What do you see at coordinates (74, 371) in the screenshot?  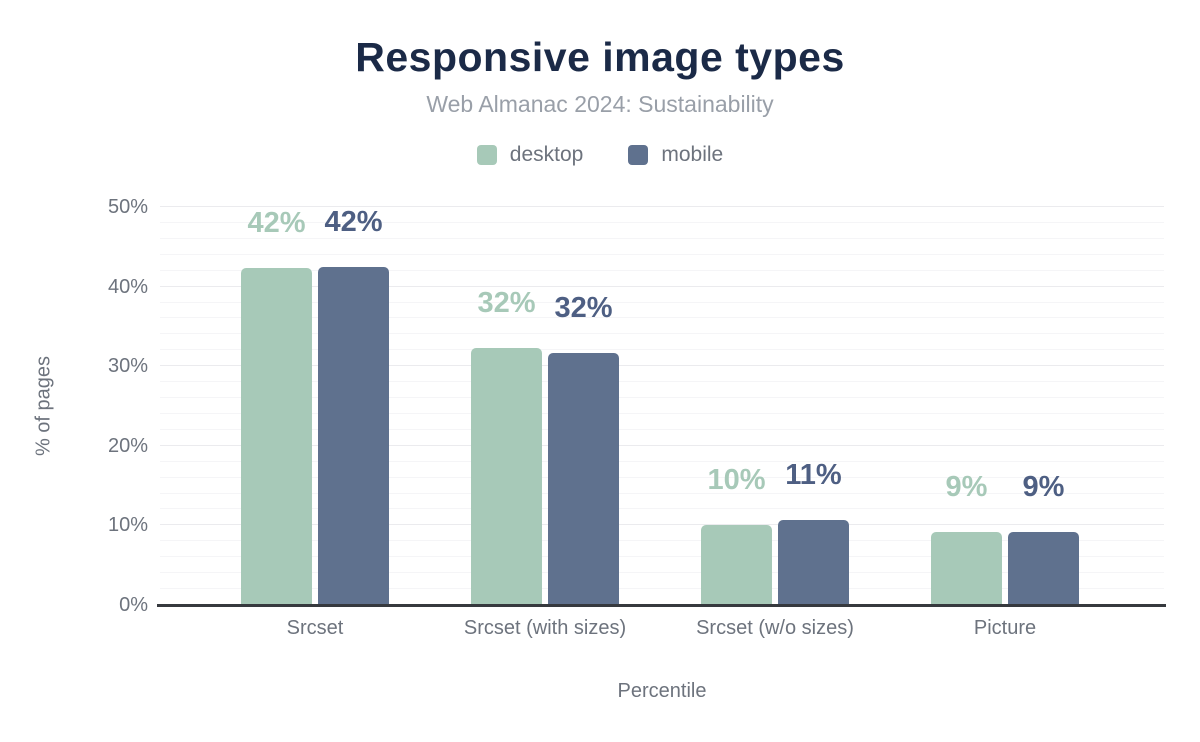 I see `y-axis-ticks: 0% 10% 20% 30% 40% 50%` at bounding box center [74, 371].